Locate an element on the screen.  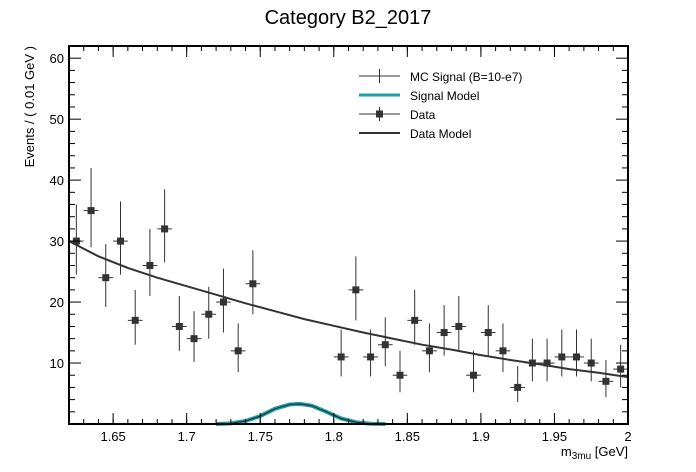
x-axis-label-unit: [GeV] is located at coordinates (609, 451).